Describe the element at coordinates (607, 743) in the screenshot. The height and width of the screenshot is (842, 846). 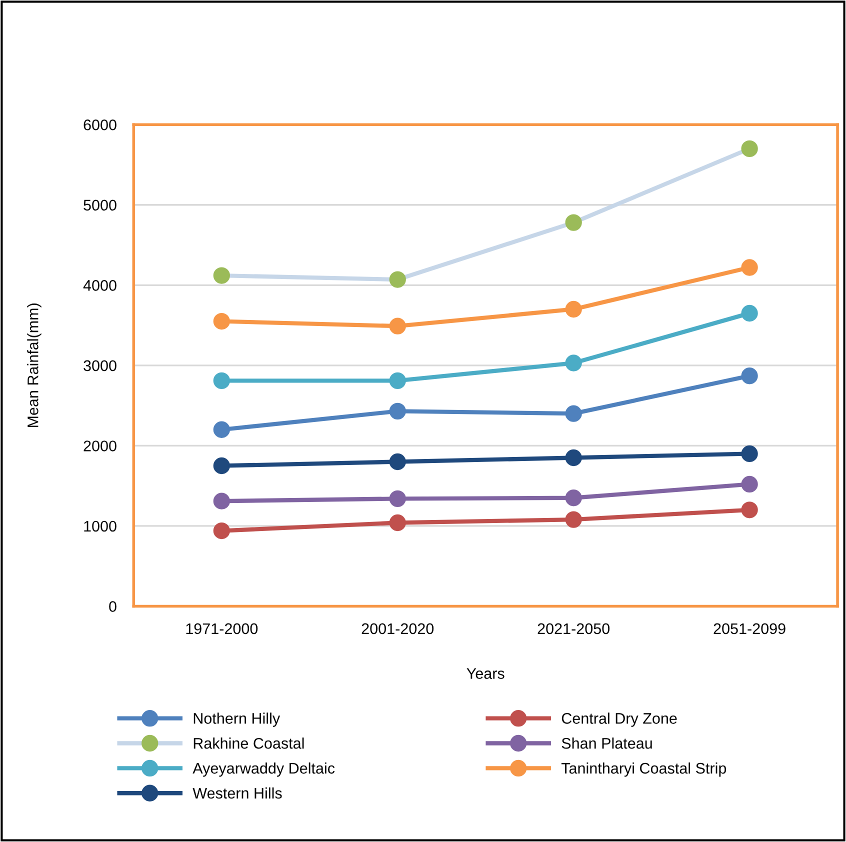
I see `legend-label: Shan Plateau` at that location.